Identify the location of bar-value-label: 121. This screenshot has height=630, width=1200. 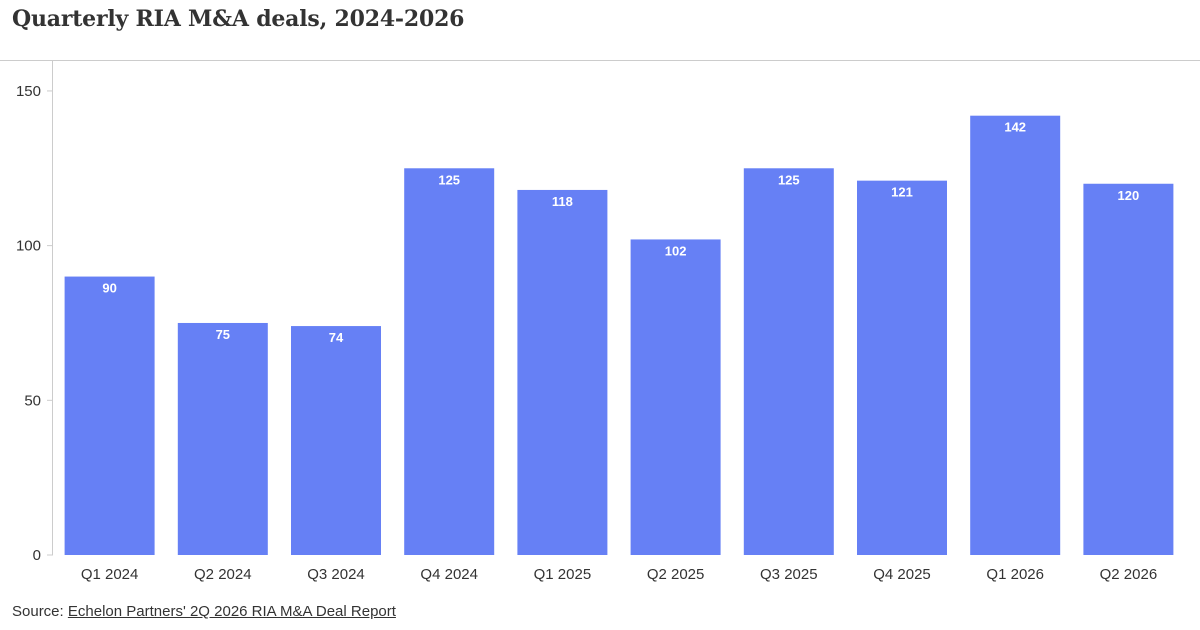
(902, 192).